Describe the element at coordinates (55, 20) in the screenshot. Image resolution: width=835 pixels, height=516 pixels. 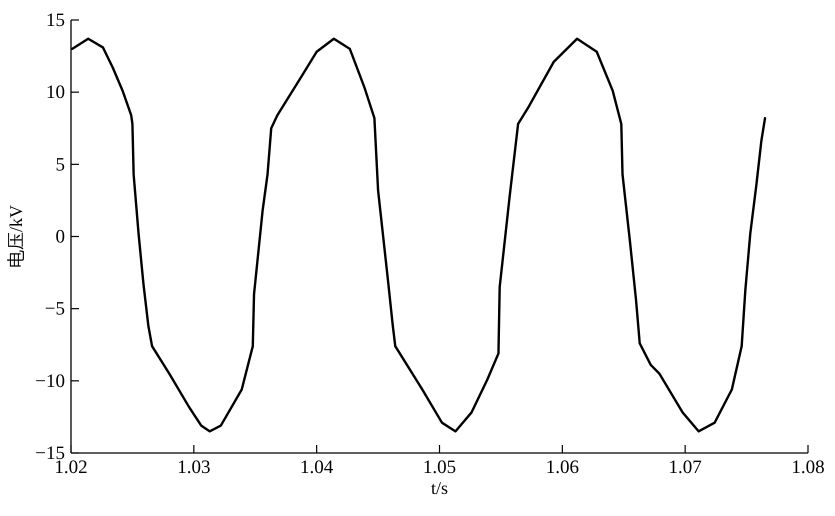
I see `y-tick-label: 15` at that location.